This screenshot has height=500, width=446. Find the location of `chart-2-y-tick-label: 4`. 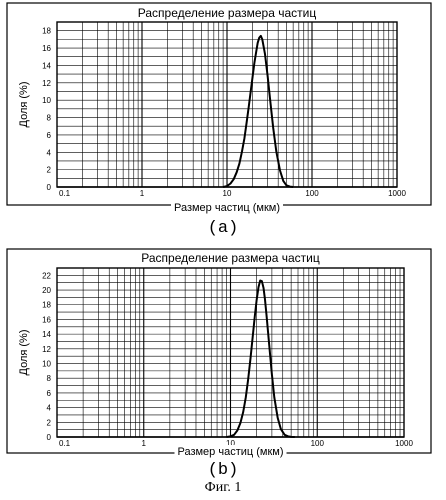

chart-2-y-tick-label: 4 is located at coordinates (49, 408).